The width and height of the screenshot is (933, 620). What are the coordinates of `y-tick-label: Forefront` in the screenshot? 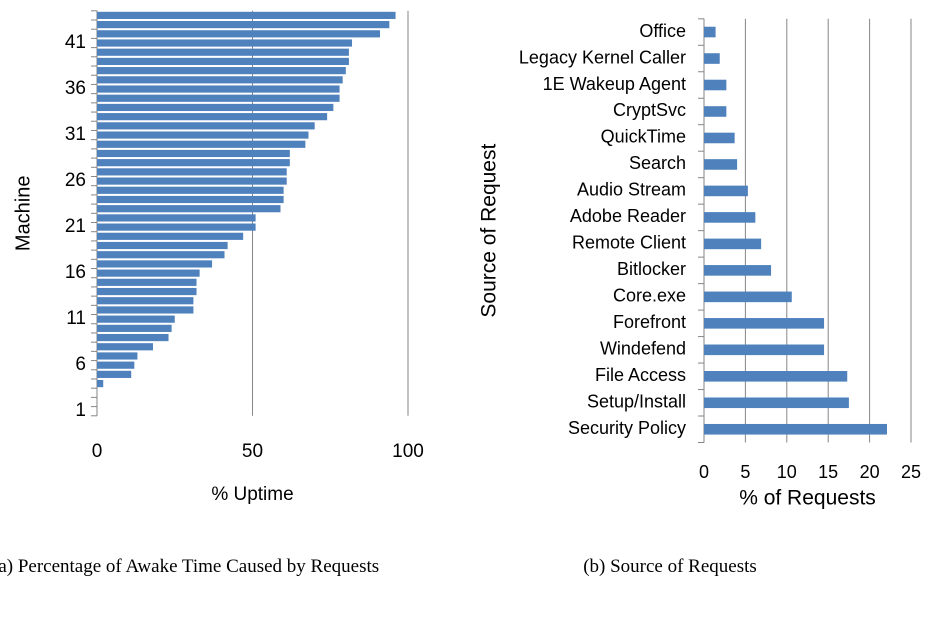 It's located at (649, 322).